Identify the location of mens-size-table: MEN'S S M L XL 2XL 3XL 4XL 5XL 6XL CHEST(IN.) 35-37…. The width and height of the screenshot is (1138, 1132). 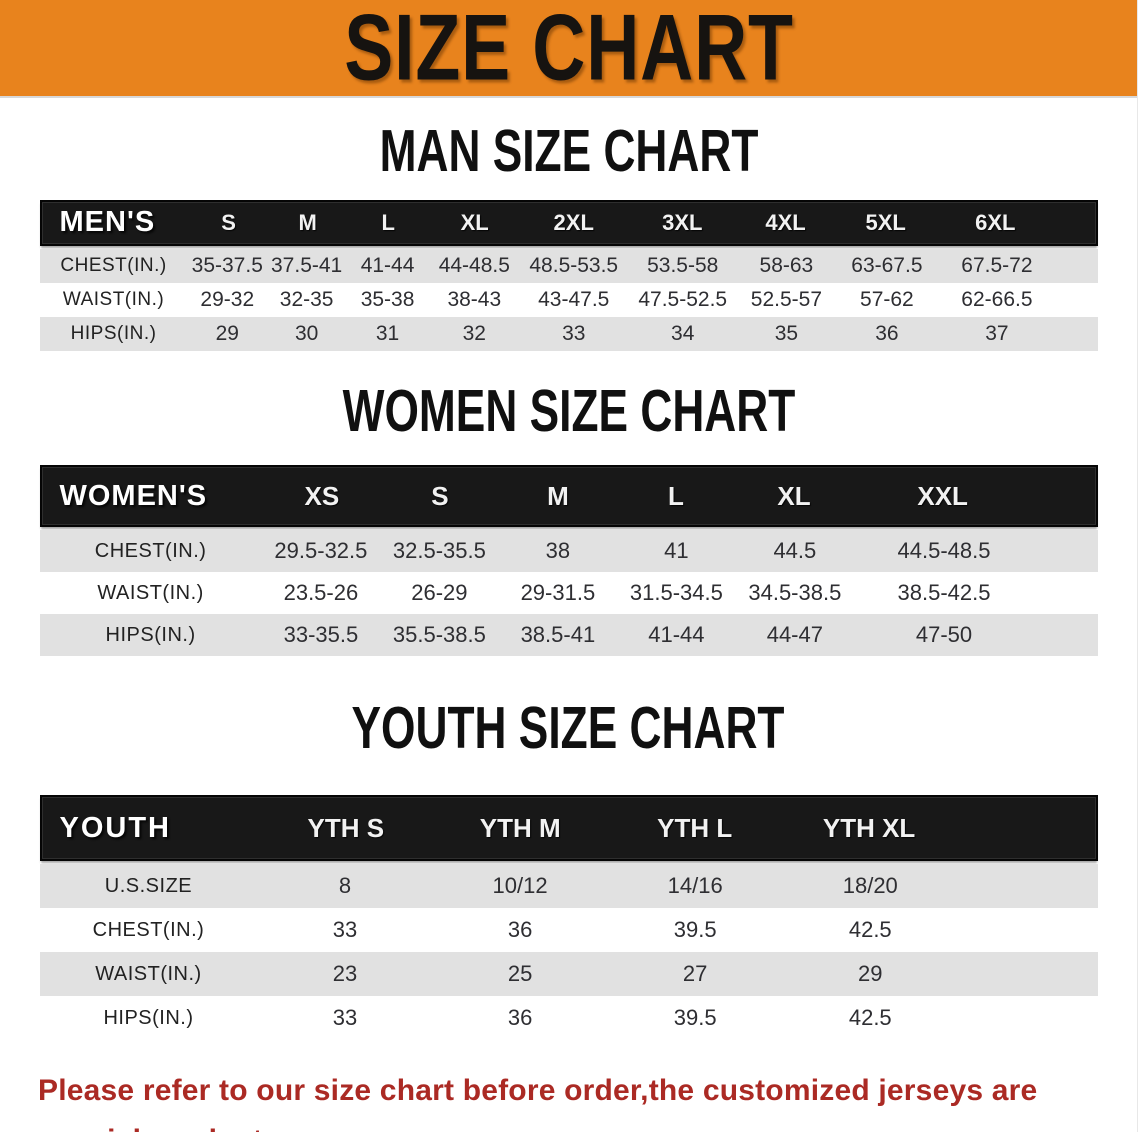
(568, 275).